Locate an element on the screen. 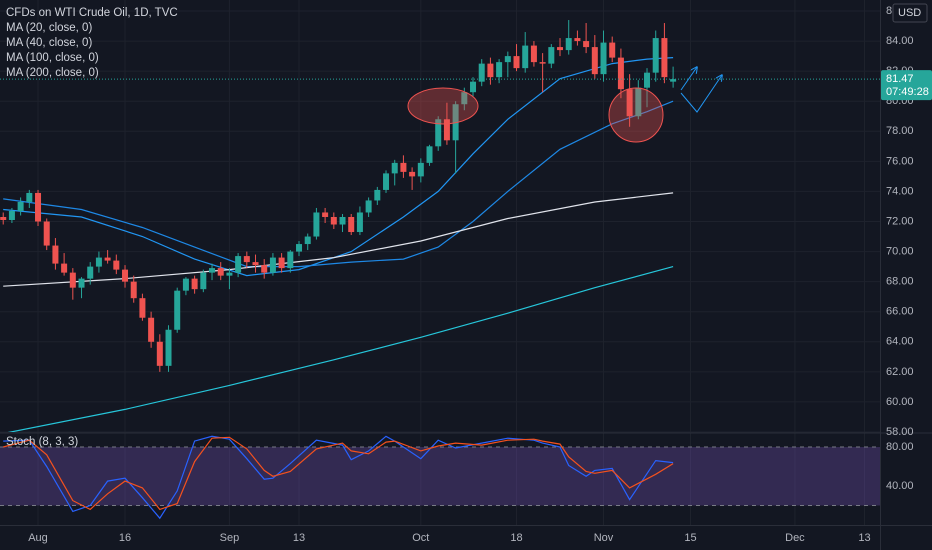  chart-title: CFDs on WTI Crude Oil, 1D, TVC is located at coordinates (92, 13).